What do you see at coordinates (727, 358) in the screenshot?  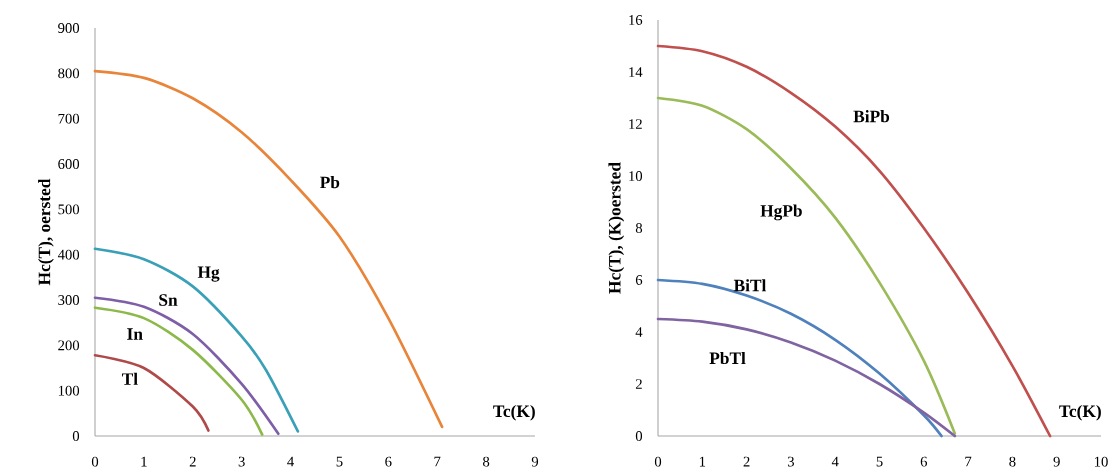 I see `series-label: PbTl` at bounding box center [727, 358].